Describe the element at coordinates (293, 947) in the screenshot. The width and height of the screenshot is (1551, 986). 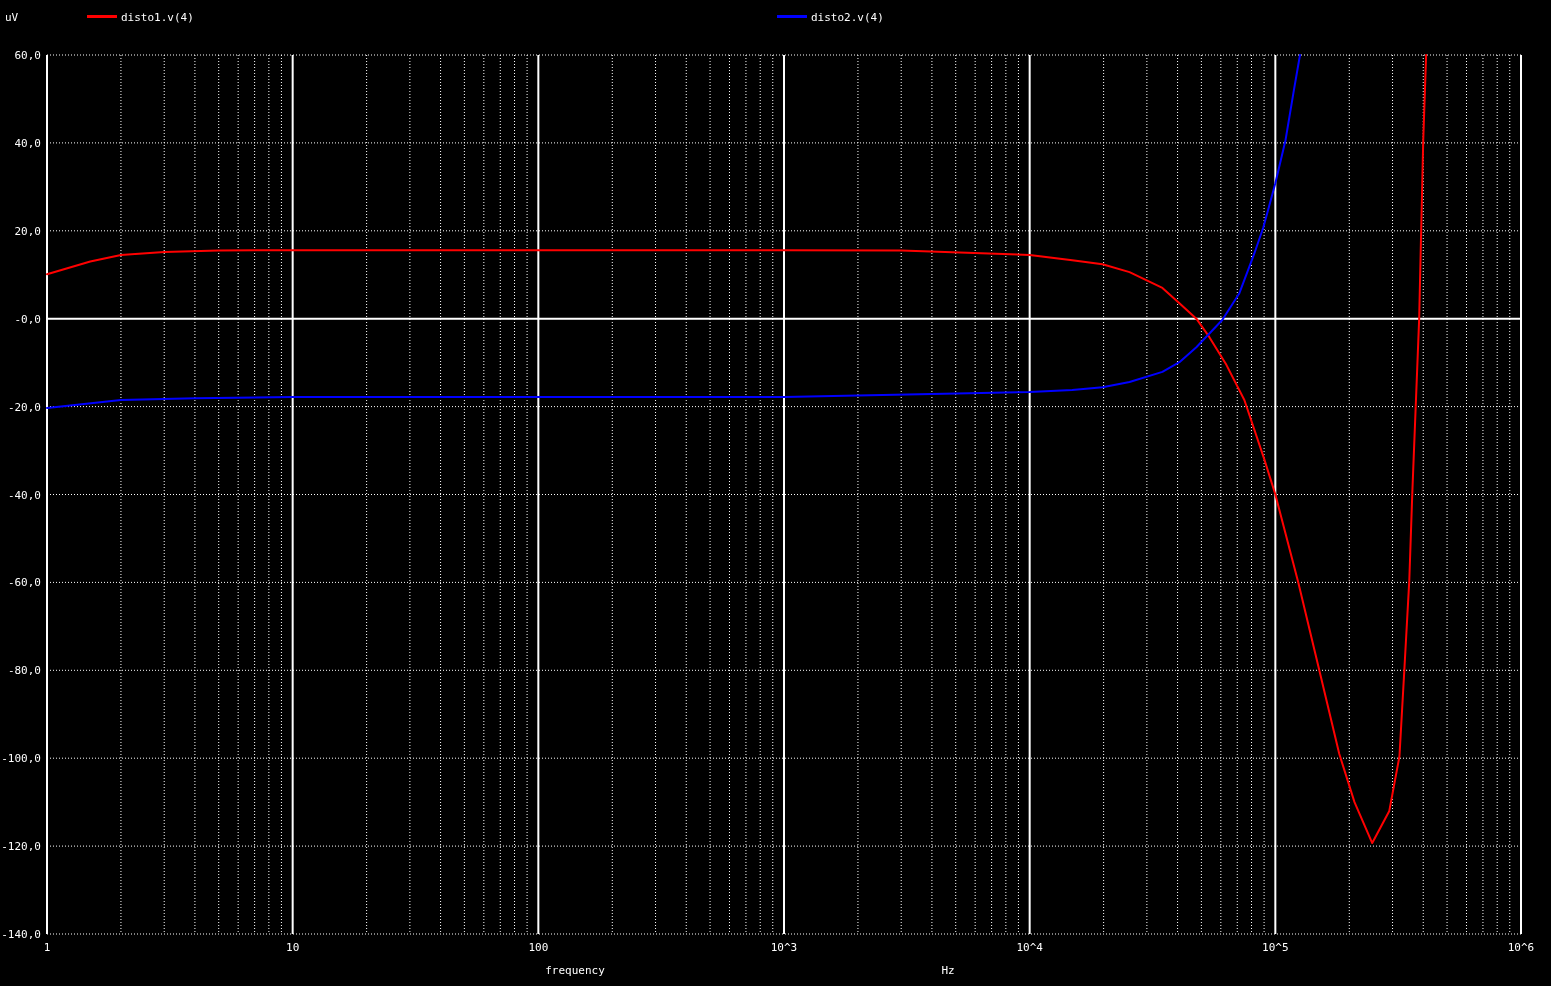
I see `x-tick-label: 10` at that location.